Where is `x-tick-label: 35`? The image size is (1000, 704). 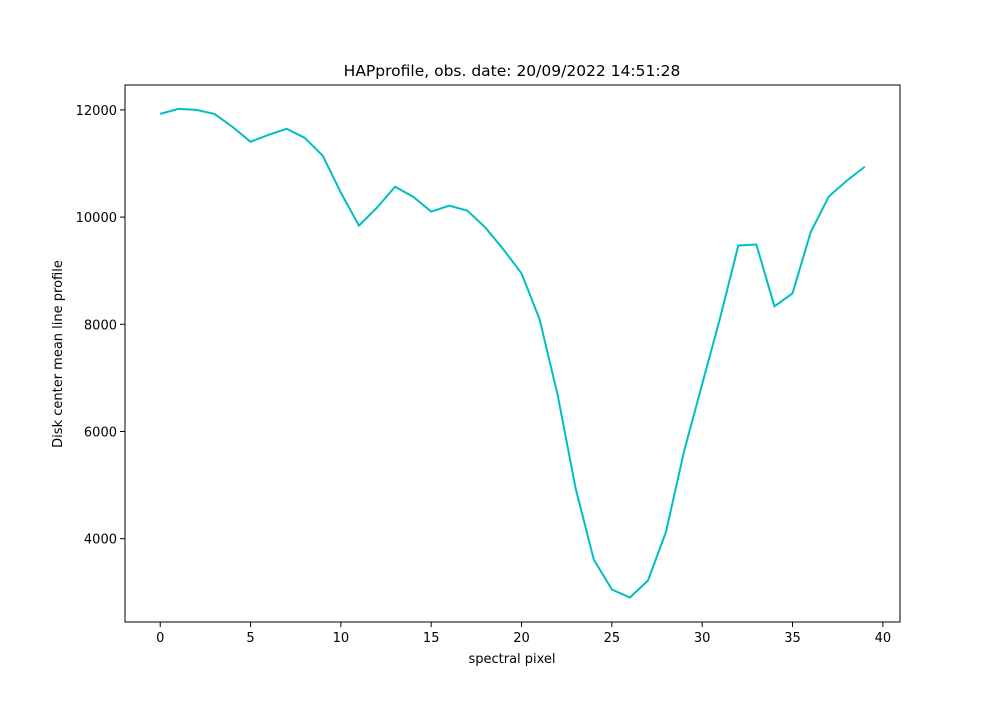 x-tick-label: 35 is located at coordinates (792, 638).